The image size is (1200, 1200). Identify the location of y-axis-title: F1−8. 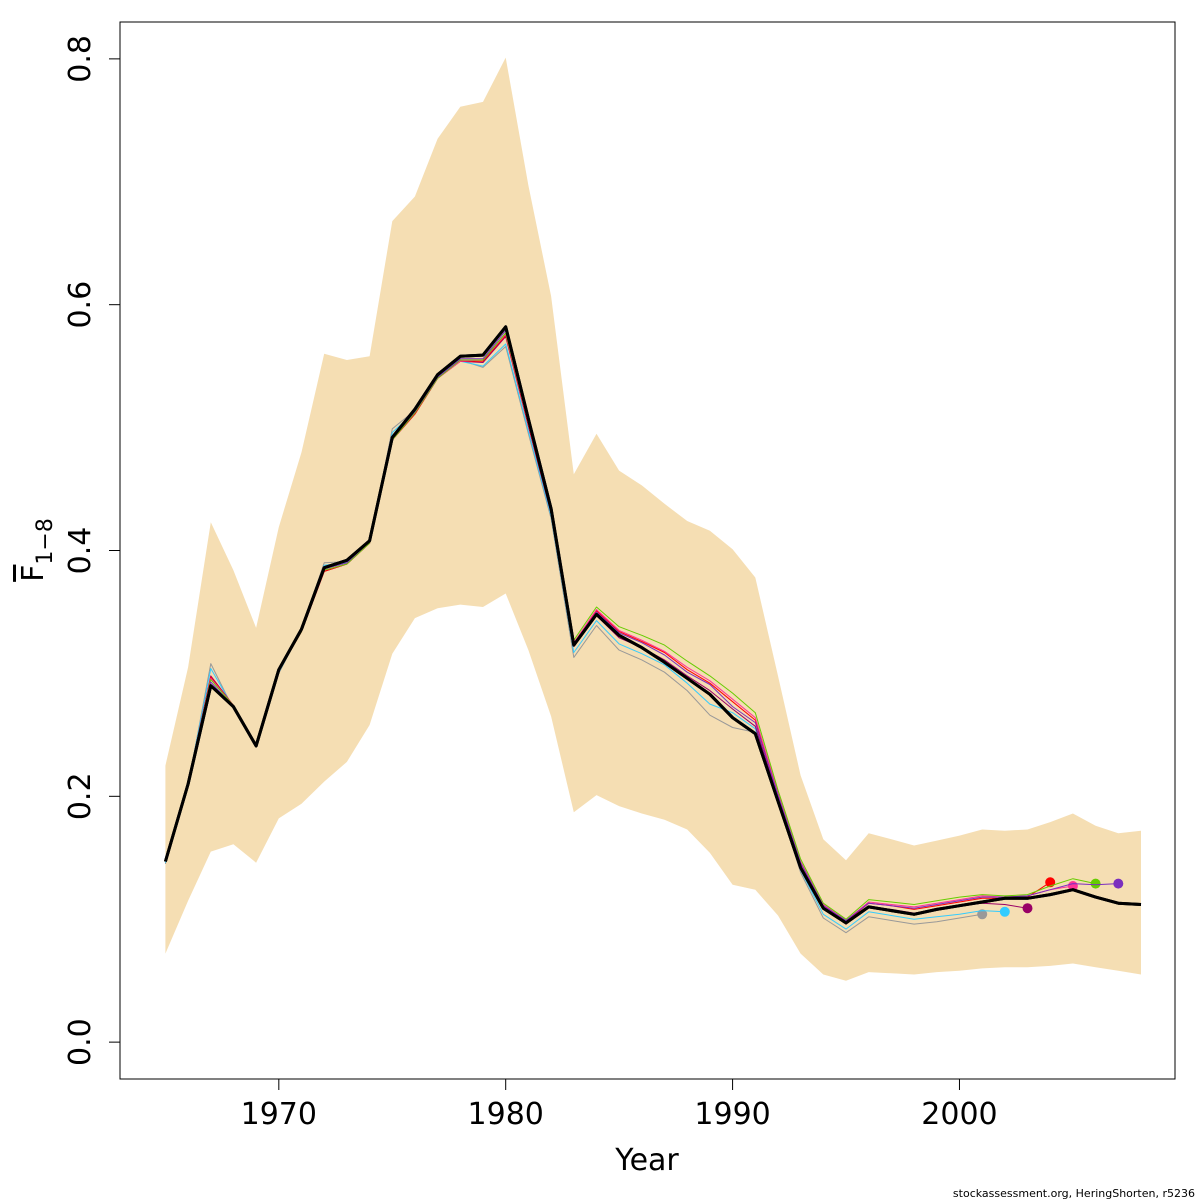
(37, 550).